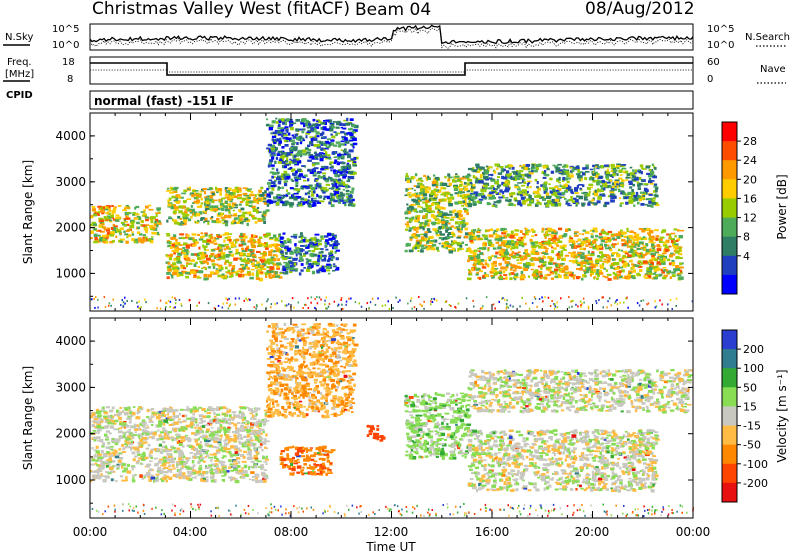 The width and height of the screenshot is (800, 554). I want to click on nave-tick-bottom: 0, so click(710, 79).